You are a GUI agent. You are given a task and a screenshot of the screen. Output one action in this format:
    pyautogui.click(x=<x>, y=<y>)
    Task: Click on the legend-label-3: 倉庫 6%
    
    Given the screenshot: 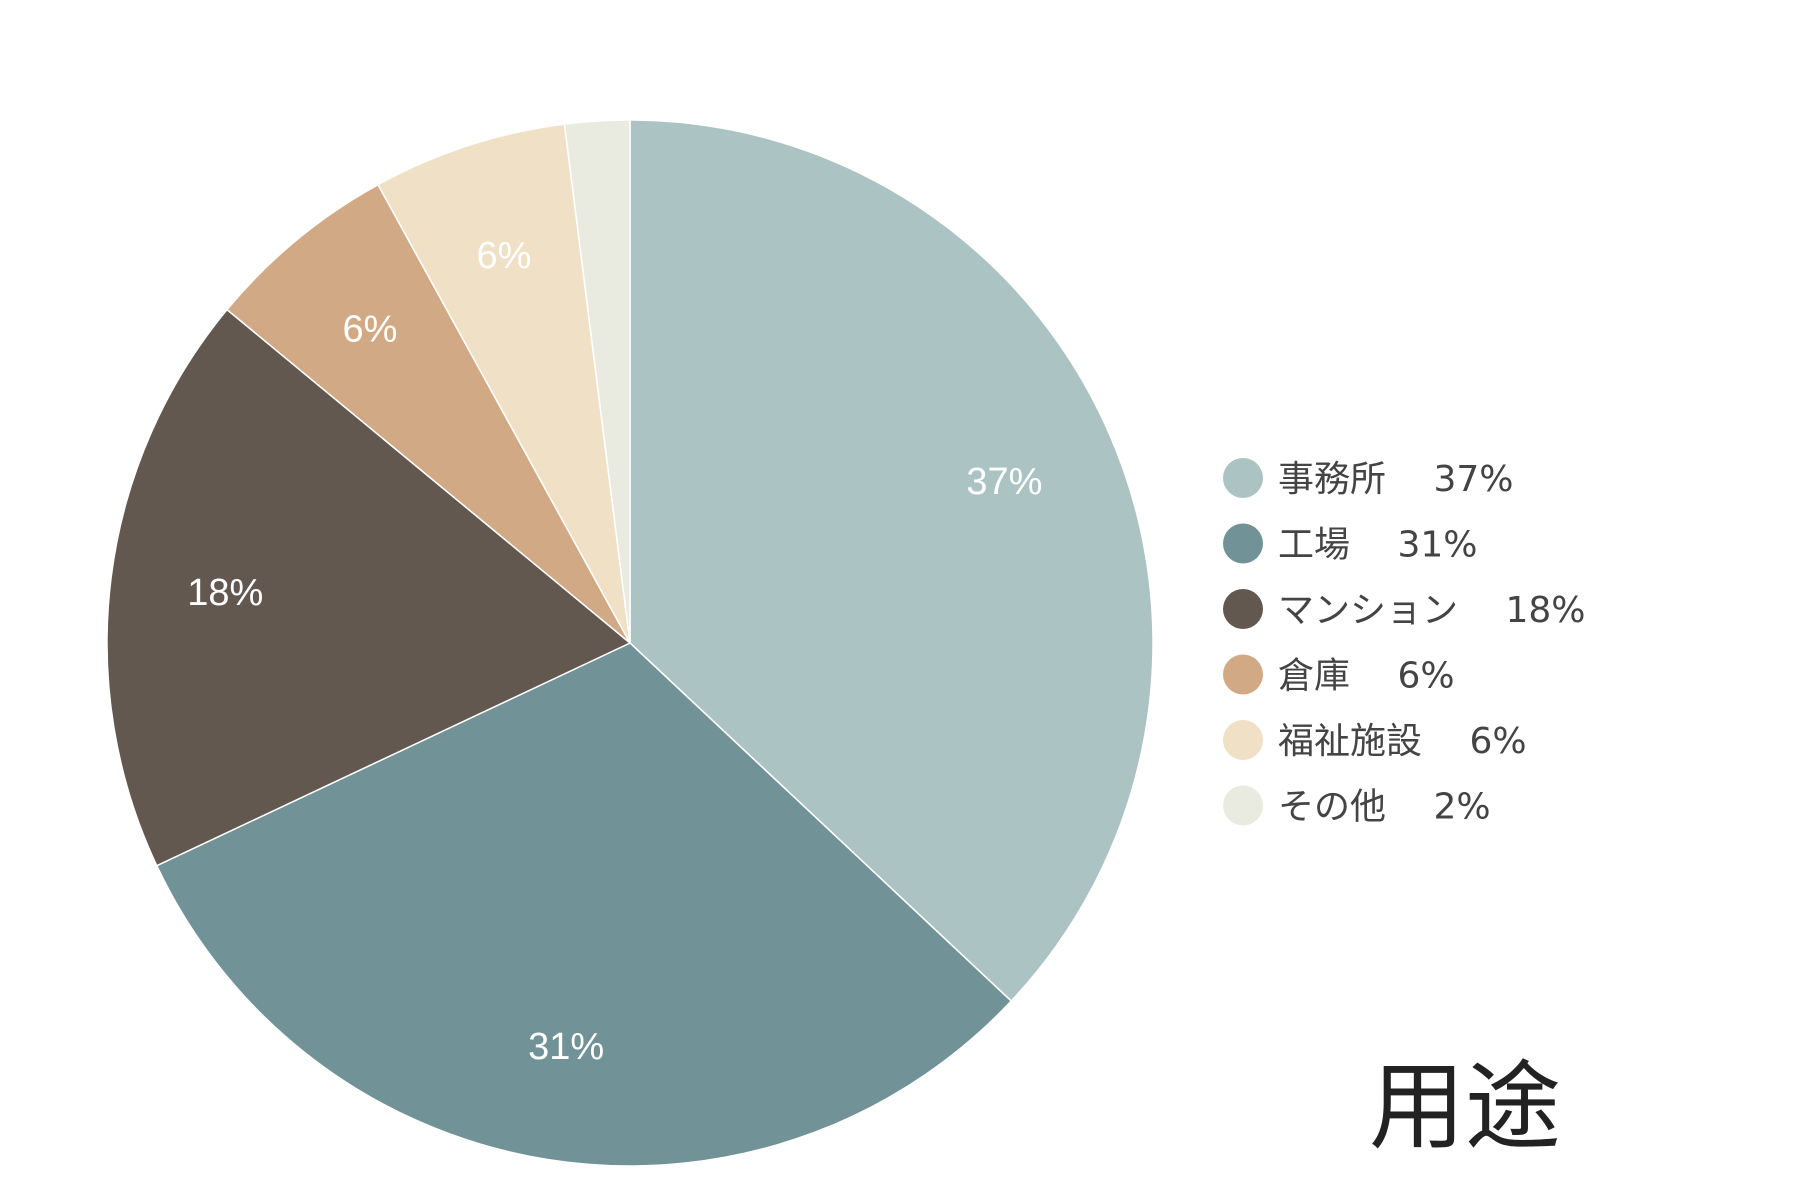 What is the action you would take?
    pyautogui.click(x=1366, y=676)
    